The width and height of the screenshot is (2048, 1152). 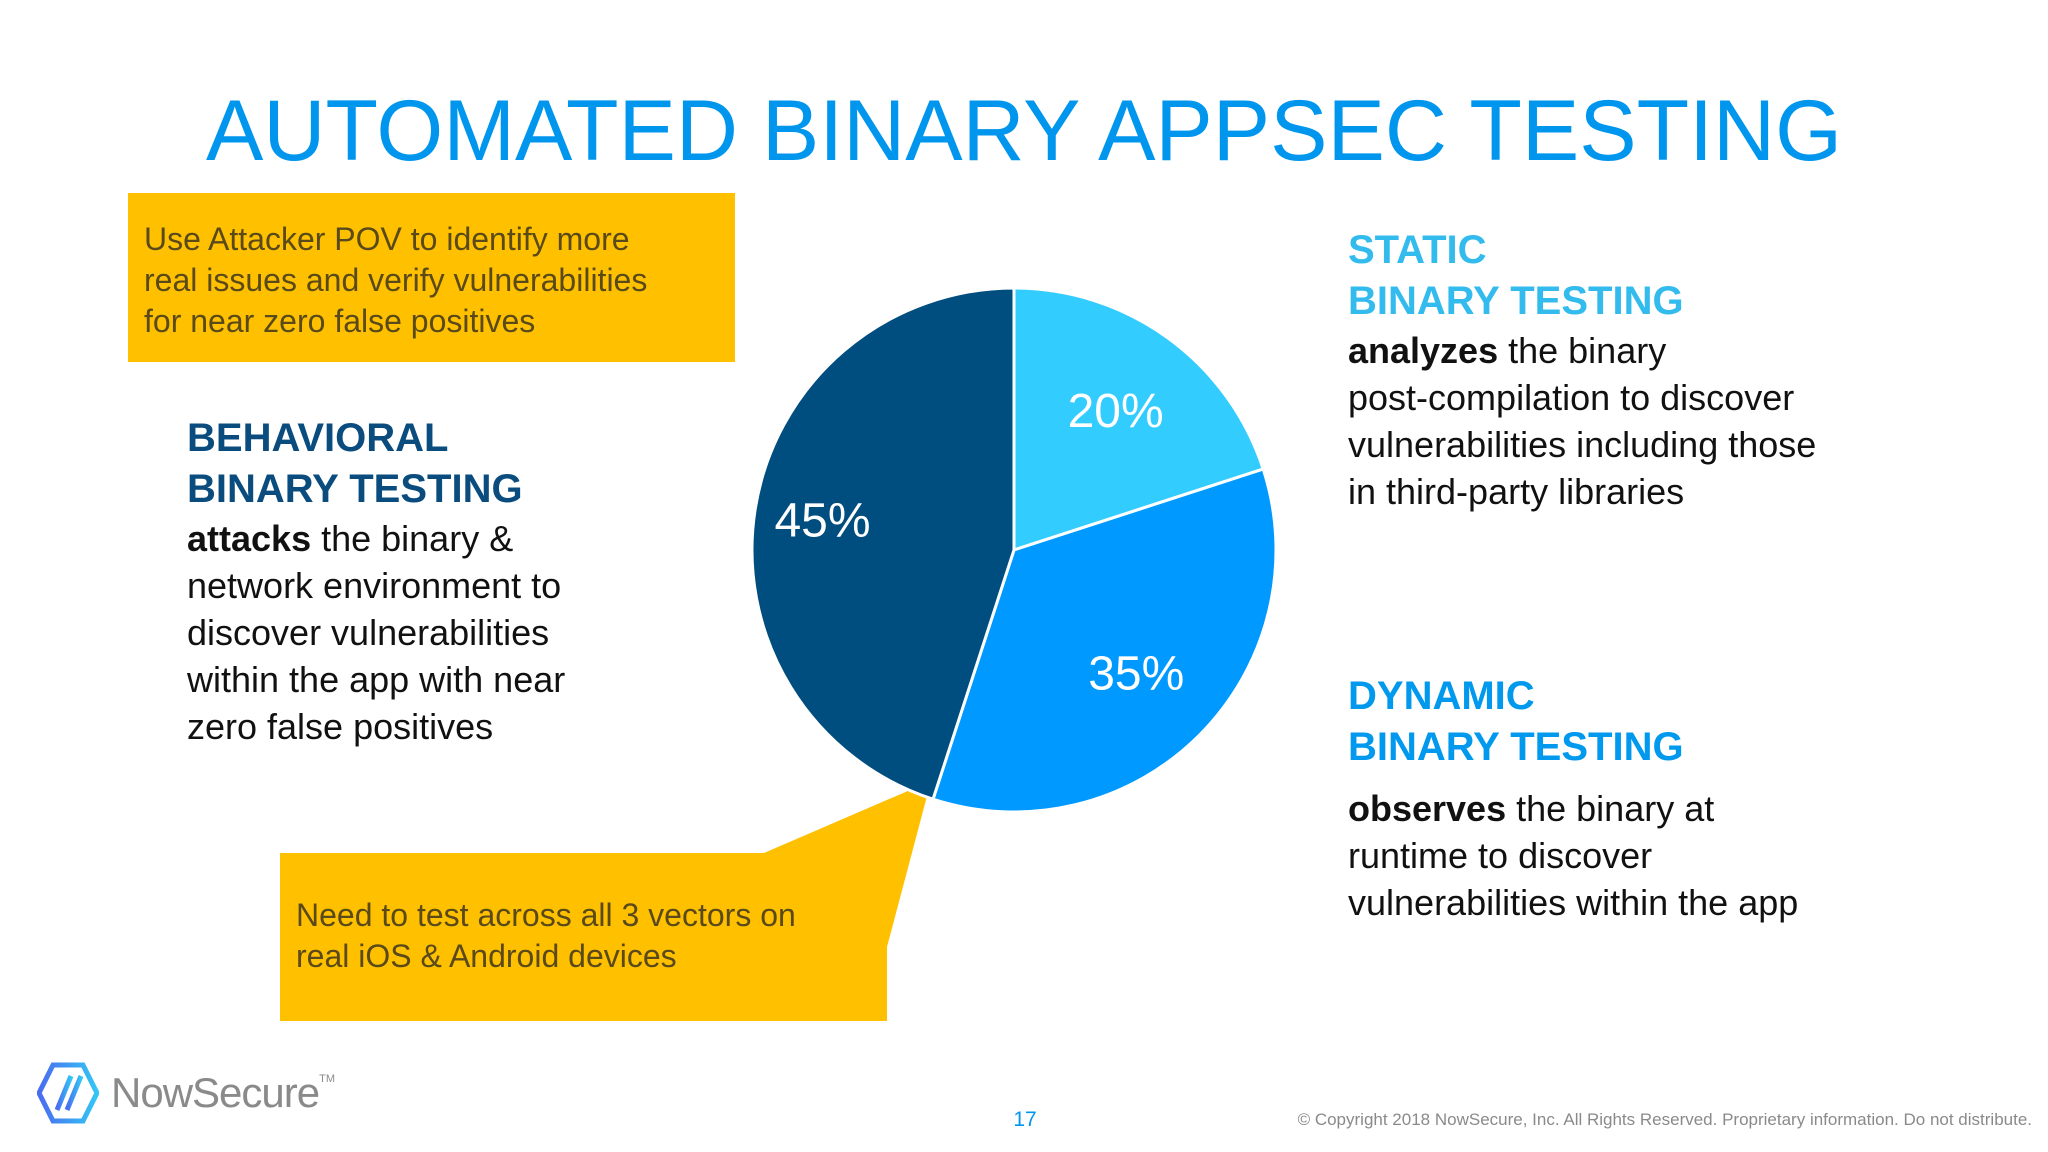 I want to click on body-line: in third-party libraries, so click(x=1516, y=491).